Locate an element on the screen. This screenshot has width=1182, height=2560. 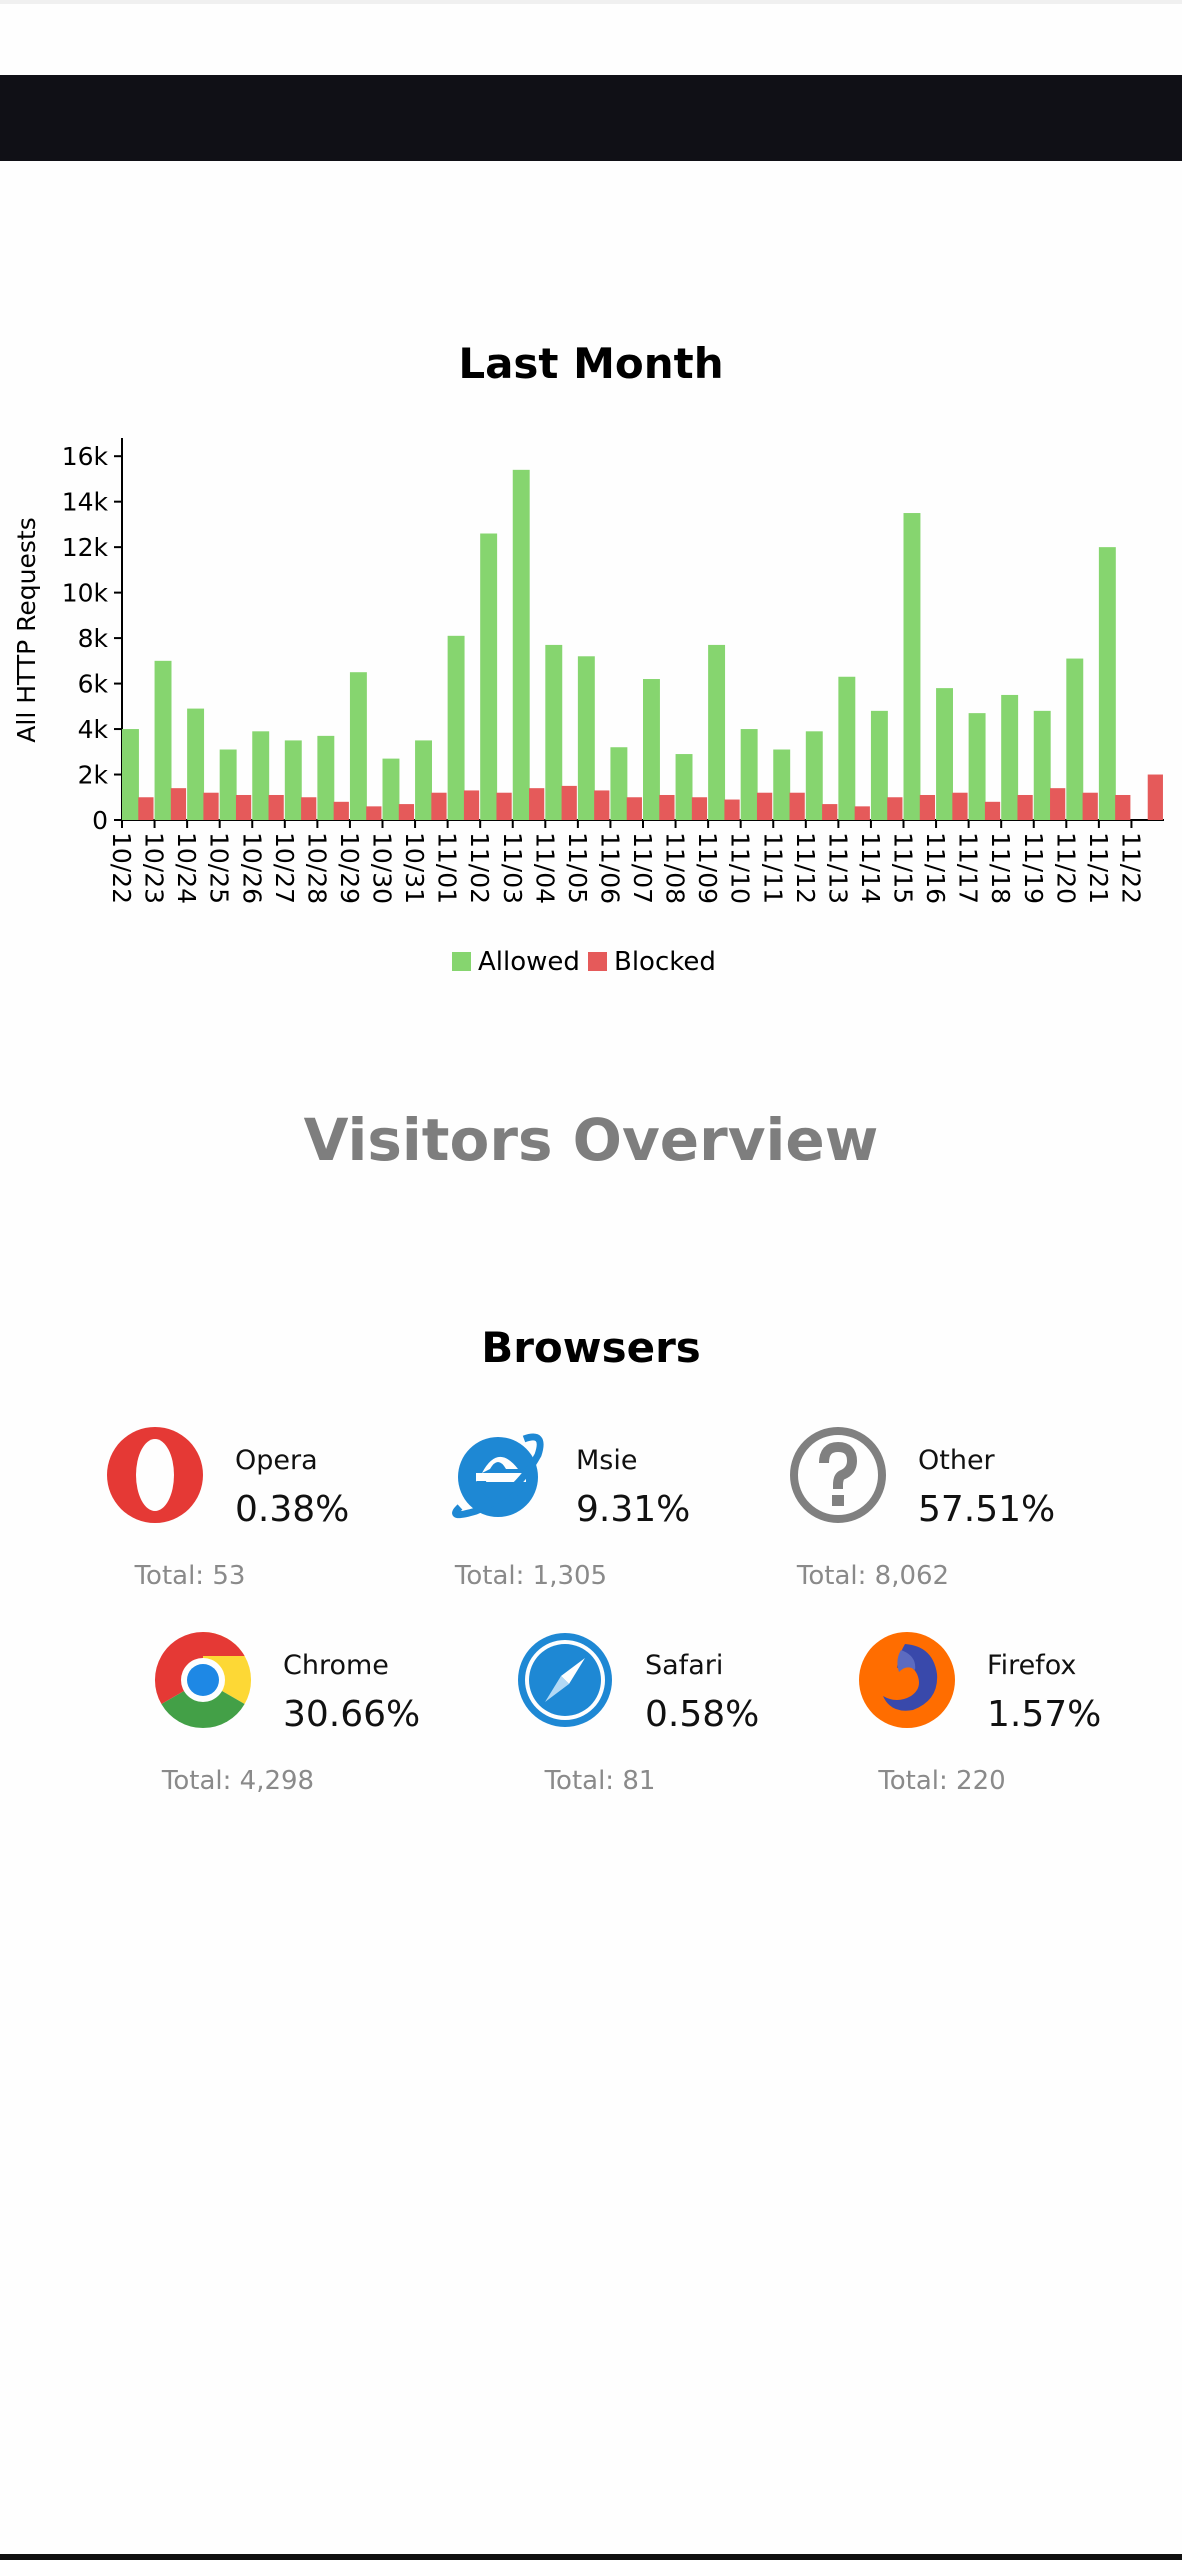
browser-total: Total: 4,298 is located at coordinates (238, 1781).